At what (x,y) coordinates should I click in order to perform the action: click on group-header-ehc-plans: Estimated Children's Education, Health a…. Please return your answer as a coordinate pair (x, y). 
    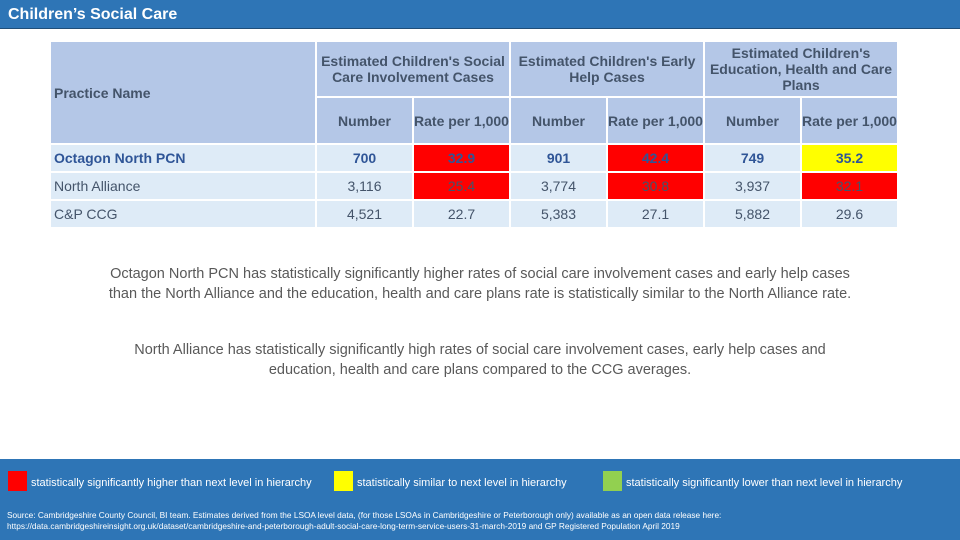
    Looking at the image, I should click on (801, 69).